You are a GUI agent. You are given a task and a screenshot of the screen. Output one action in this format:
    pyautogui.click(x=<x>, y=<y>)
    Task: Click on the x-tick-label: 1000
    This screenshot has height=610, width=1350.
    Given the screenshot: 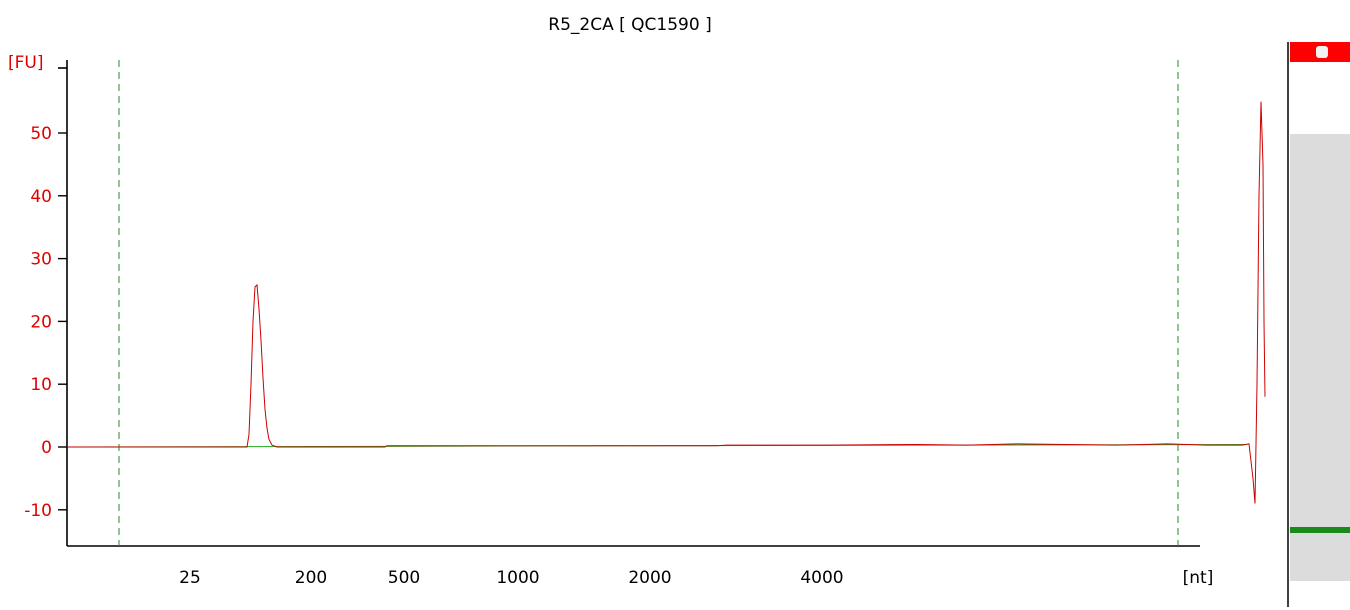 What is the action you would take?
    pyautogui.click(x=517, y=578)
    